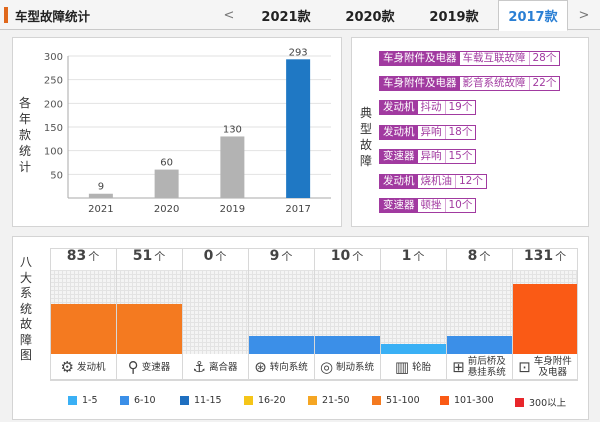 The image size is (600, 422). Describe the element at coordinates (145, 400) in the screenshot. I see `legend-label: 6-10` at that location.